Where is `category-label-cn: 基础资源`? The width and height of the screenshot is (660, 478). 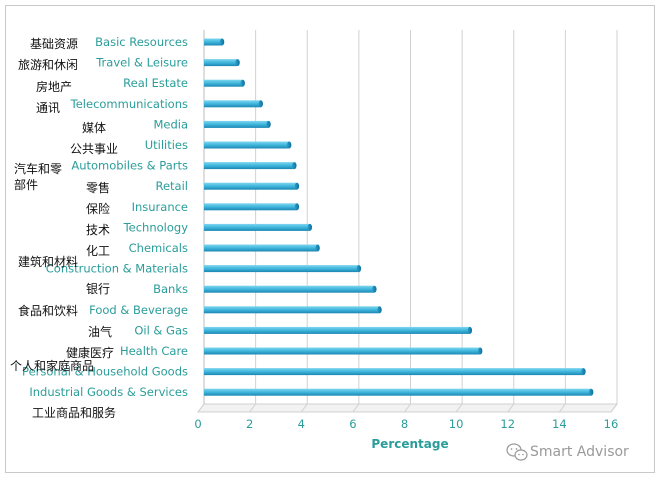
category-label-cn: 基础资源 is located at coordinates (54, 44).